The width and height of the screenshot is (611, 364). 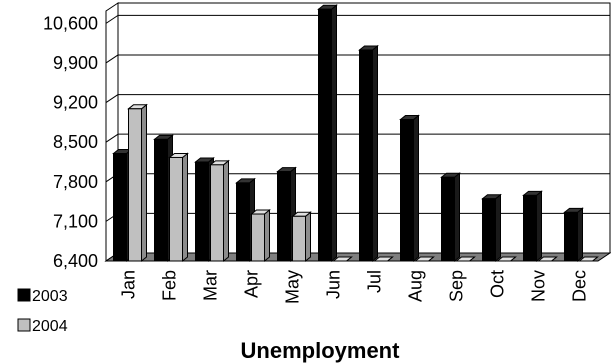 I want to click on bar-2004-Dec-top, so click(x=588, y=259).